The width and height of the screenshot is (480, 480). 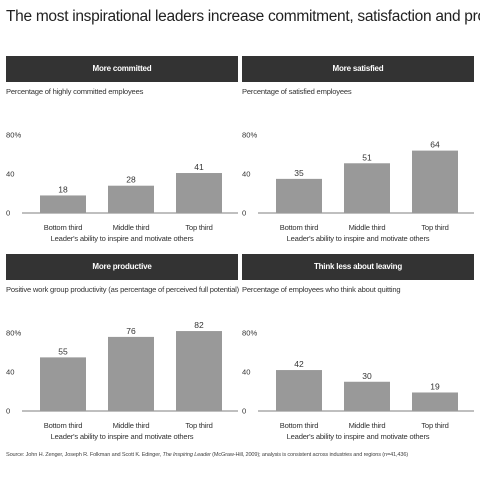 I want to click on panel-subtitle: Percentage of highly committed employees, so click(x=75, y=91).